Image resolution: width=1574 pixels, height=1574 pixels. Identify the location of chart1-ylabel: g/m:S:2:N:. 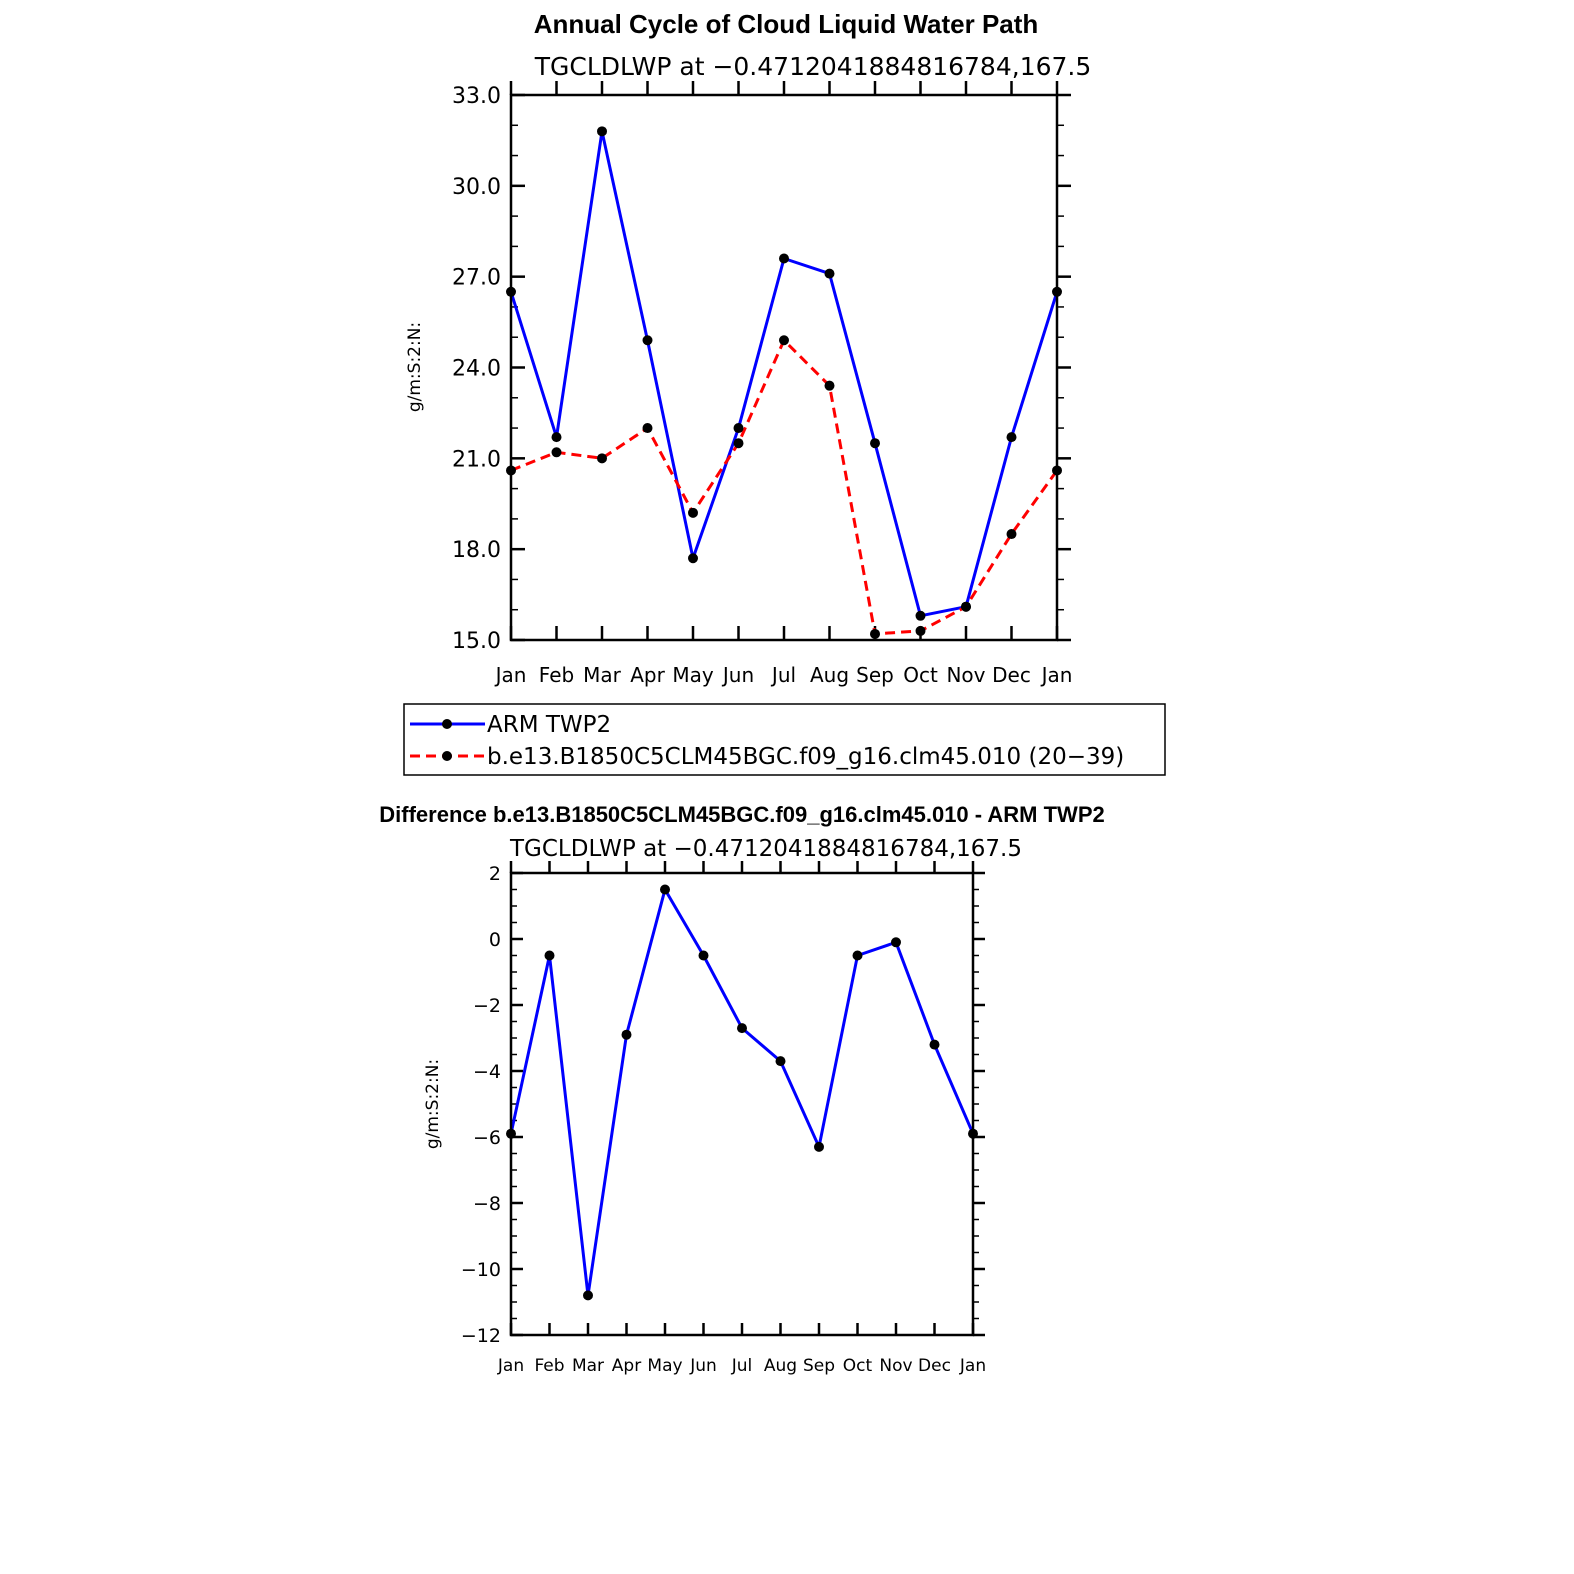
(415, 367).